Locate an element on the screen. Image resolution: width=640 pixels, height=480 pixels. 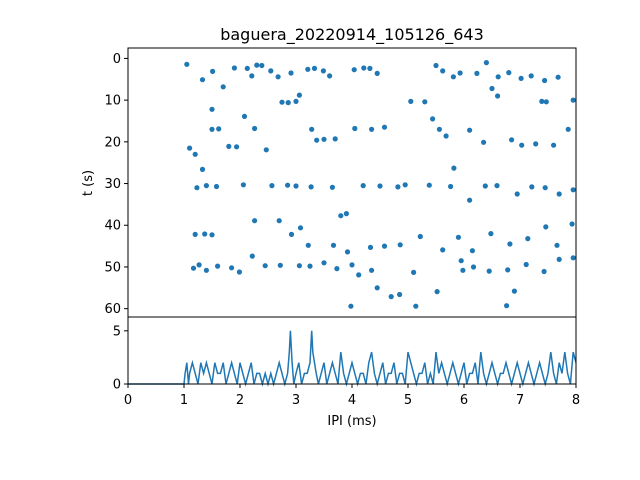
y-tick-label: 20 is located at coordinates (112, 142).